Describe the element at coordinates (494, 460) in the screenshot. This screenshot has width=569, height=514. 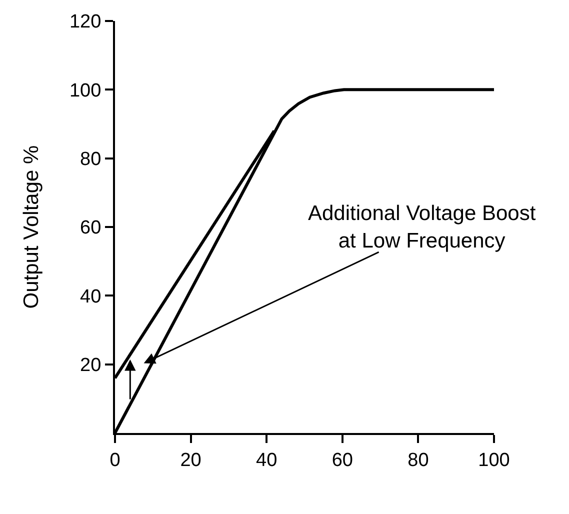
I see `x-tick-label: 100` at that location.